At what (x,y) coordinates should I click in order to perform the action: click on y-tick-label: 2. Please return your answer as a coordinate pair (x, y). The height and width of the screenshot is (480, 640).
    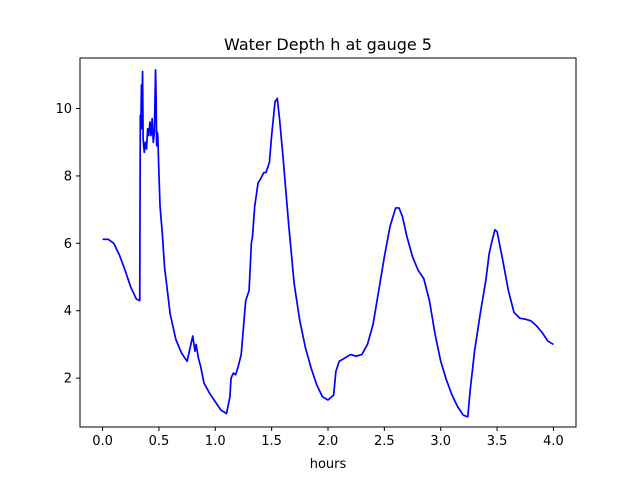
    Looking at the image, I should click on (68, 379).